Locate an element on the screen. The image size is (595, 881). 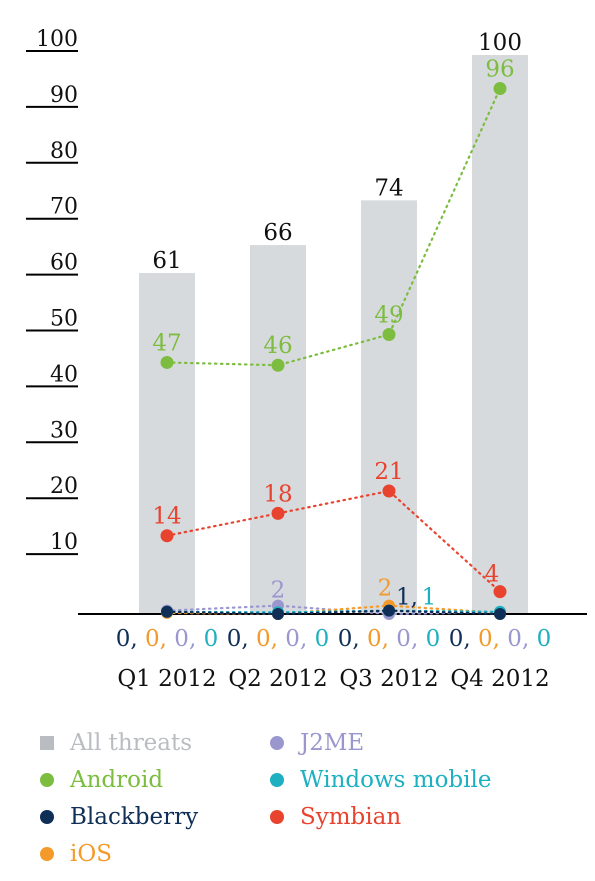
bar-value-label: 61 is located at coordinates (166, 261).